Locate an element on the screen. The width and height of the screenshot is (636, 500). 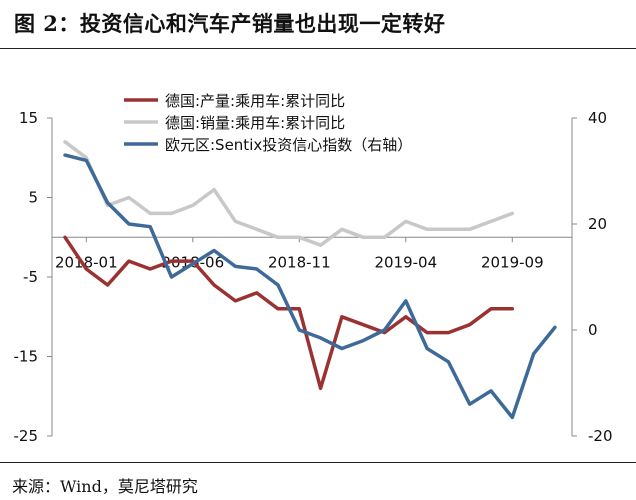
left-axis: 15 5 -5 -15 -25 is located at coordinates (33, 277).